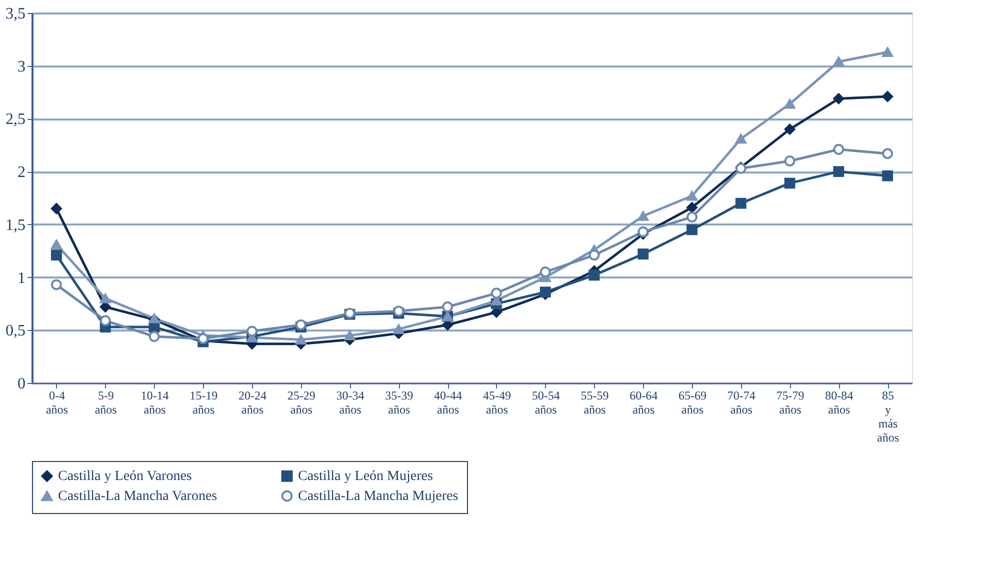 The width and height of the screenshot is (988, 572). Describe the element at coordinates (301, 402) in the screenshot. I see `x-tick-label: 25-29 años` at that location.